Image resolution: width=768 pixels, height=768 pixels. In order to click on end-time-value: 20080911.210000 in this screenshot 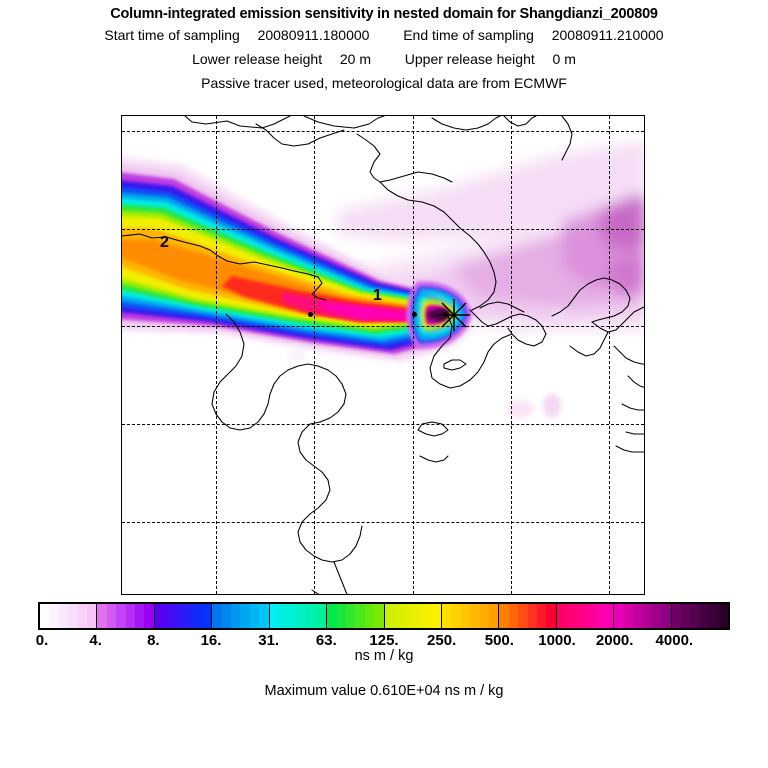, I will do `click(607, 35)`.